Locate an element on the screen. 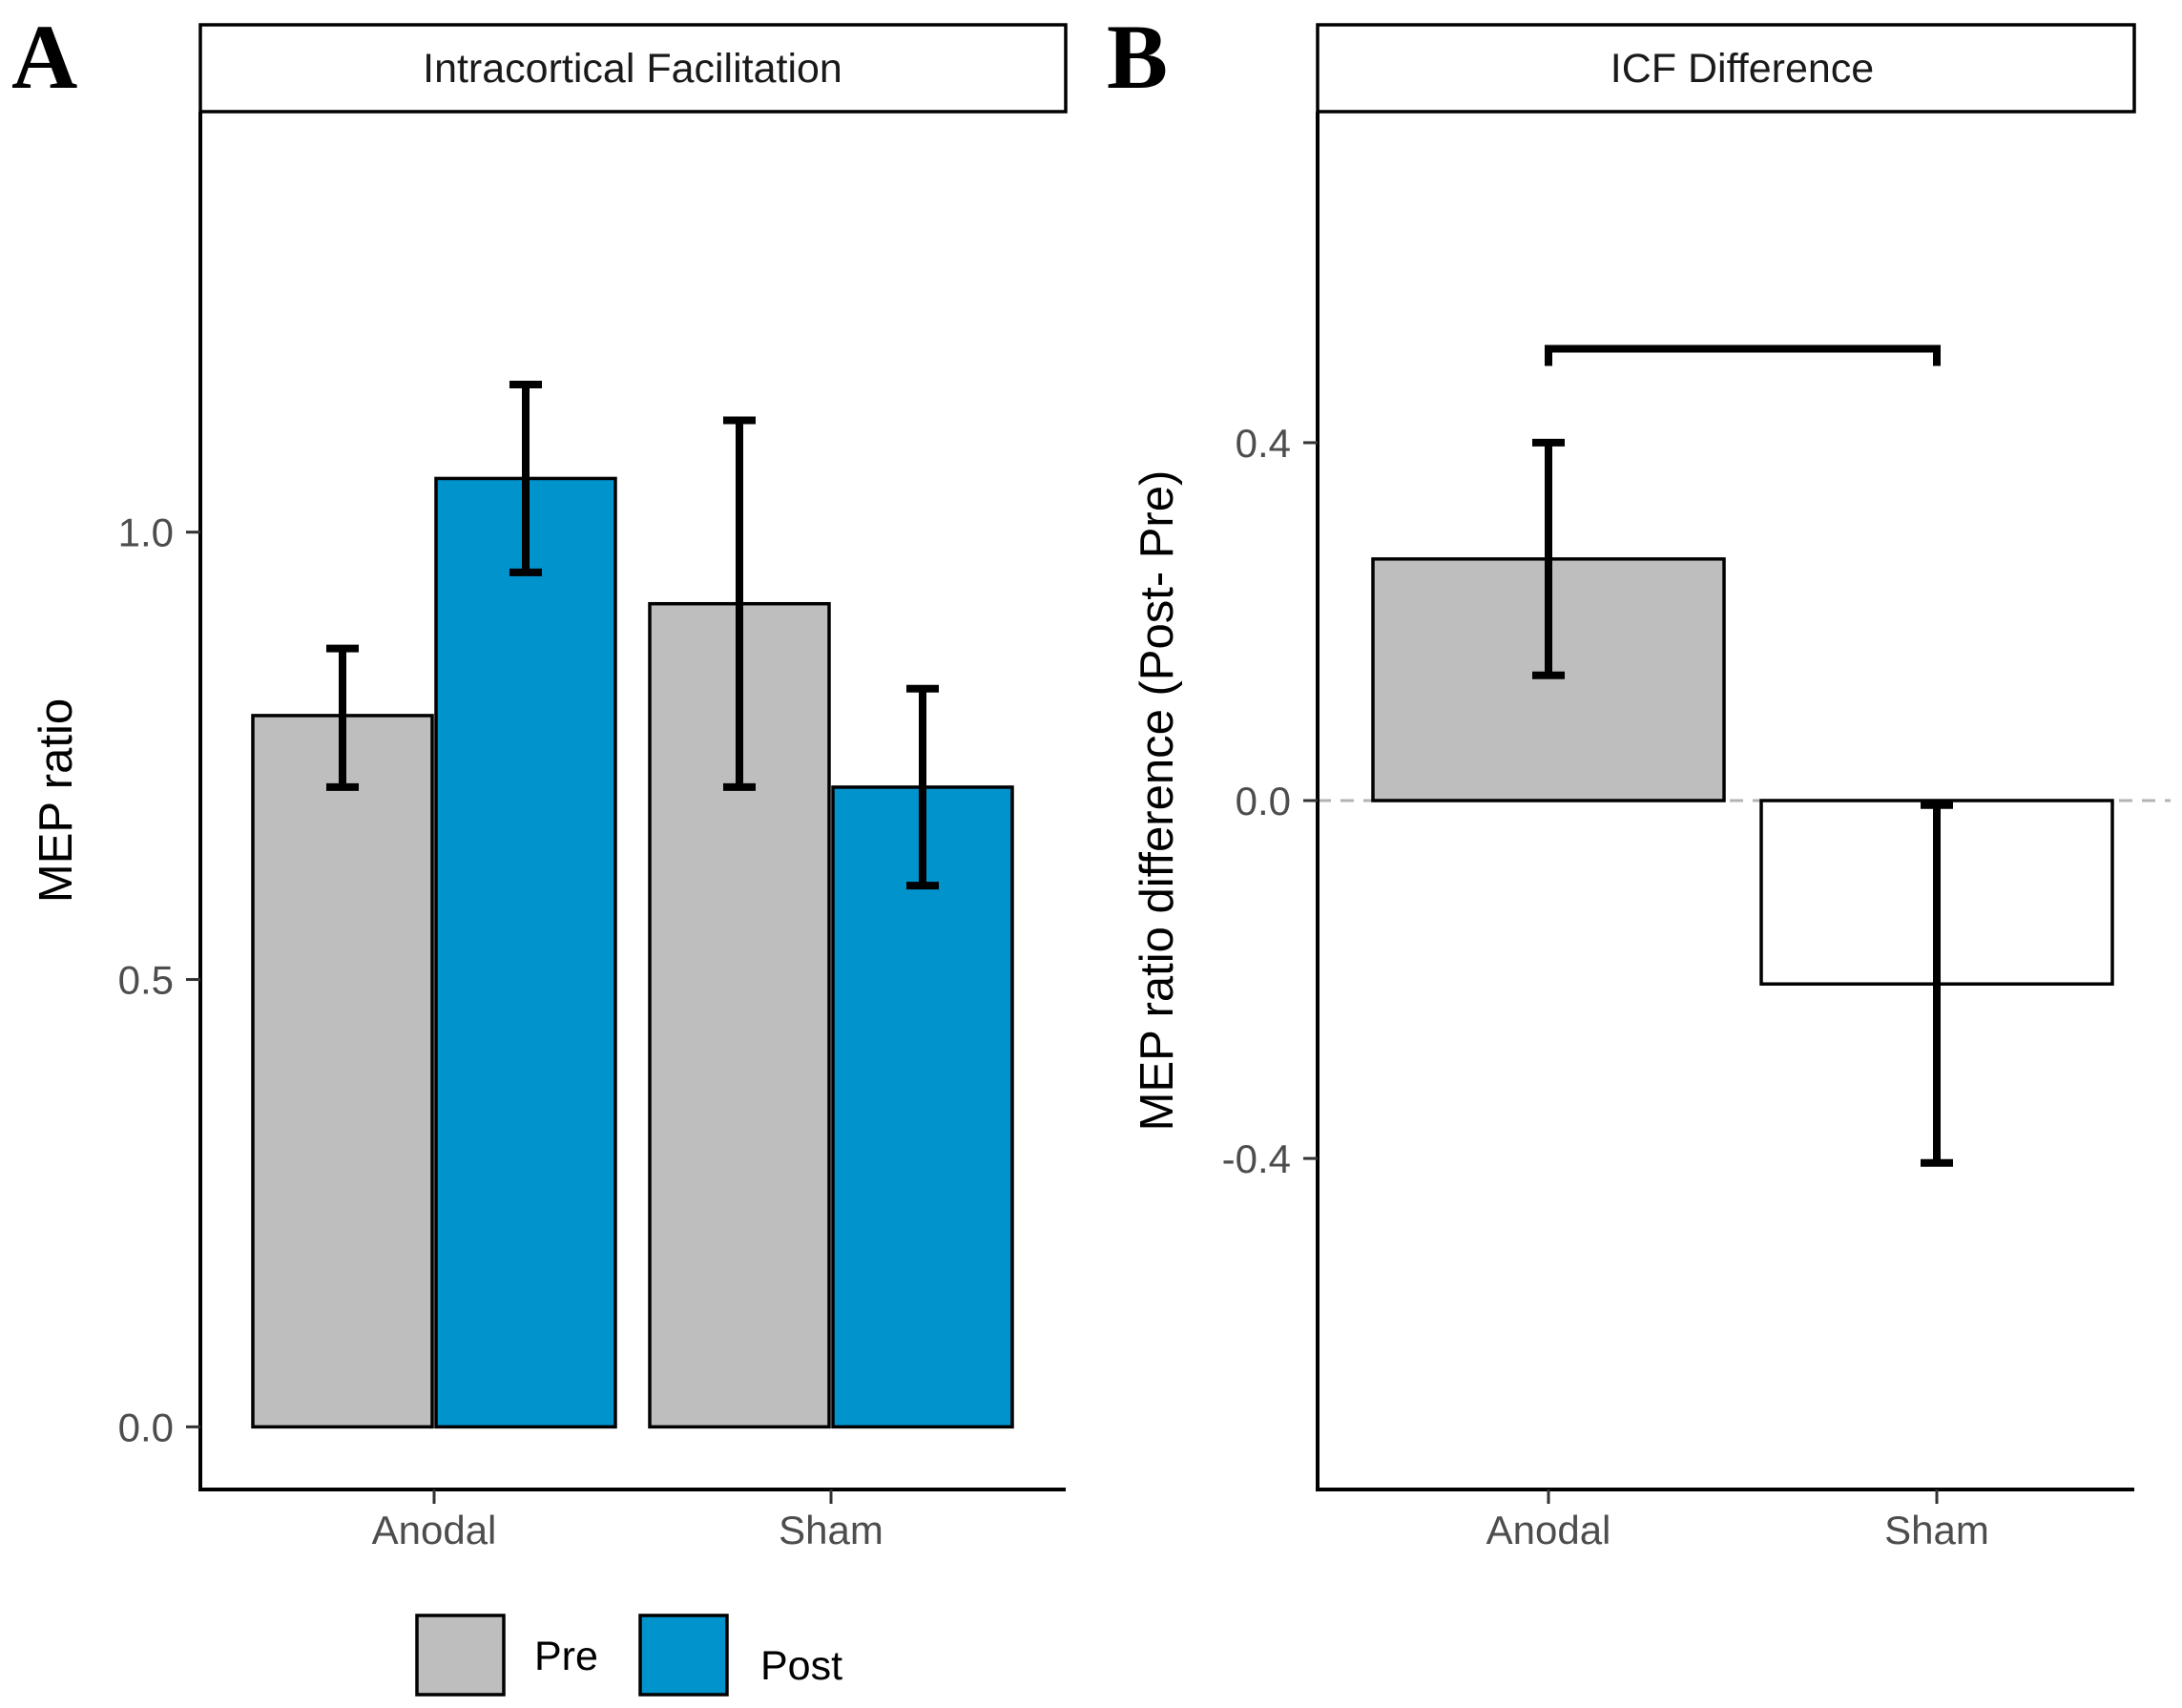  bar-post-anodal is located at coordinates (525, 952).